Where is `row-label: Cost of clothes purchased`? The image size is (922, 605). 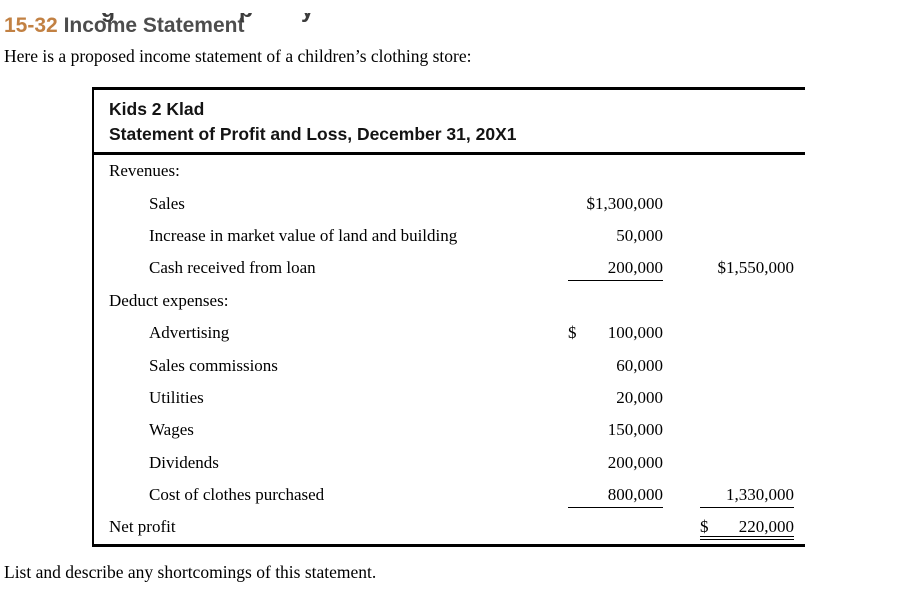 row-label: Cost of clothes purchased is located at coordinates (237, 495).